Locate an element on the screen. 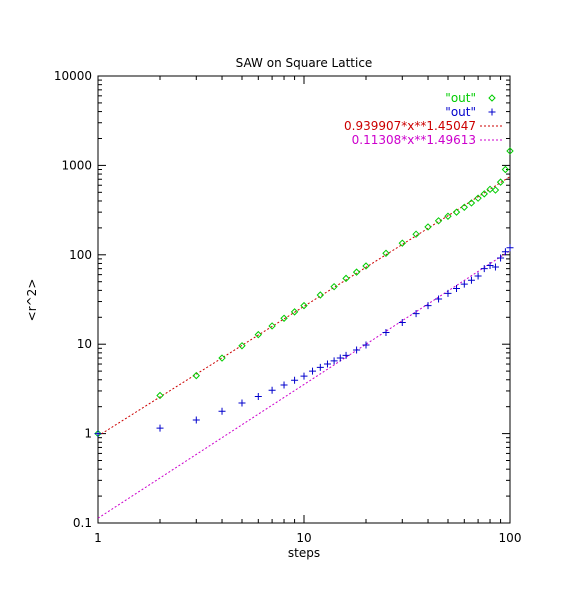 The width and height of the screenshot is (574, 589). y-tick-label: 1000 is located at coordinates (76, 165).